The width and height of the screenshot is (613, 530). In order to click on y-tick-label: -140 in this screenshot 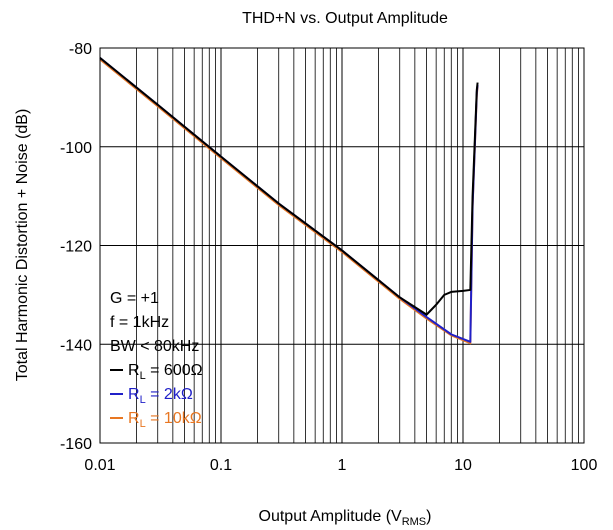, I will do `click(76, 345)`.